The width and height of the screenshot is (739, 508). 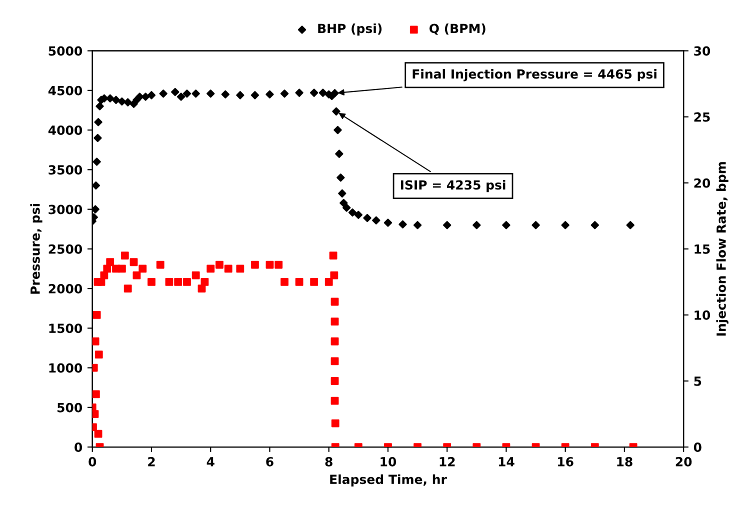 I want to click on y-tick-label: 3500, so click(x=65, y=170).